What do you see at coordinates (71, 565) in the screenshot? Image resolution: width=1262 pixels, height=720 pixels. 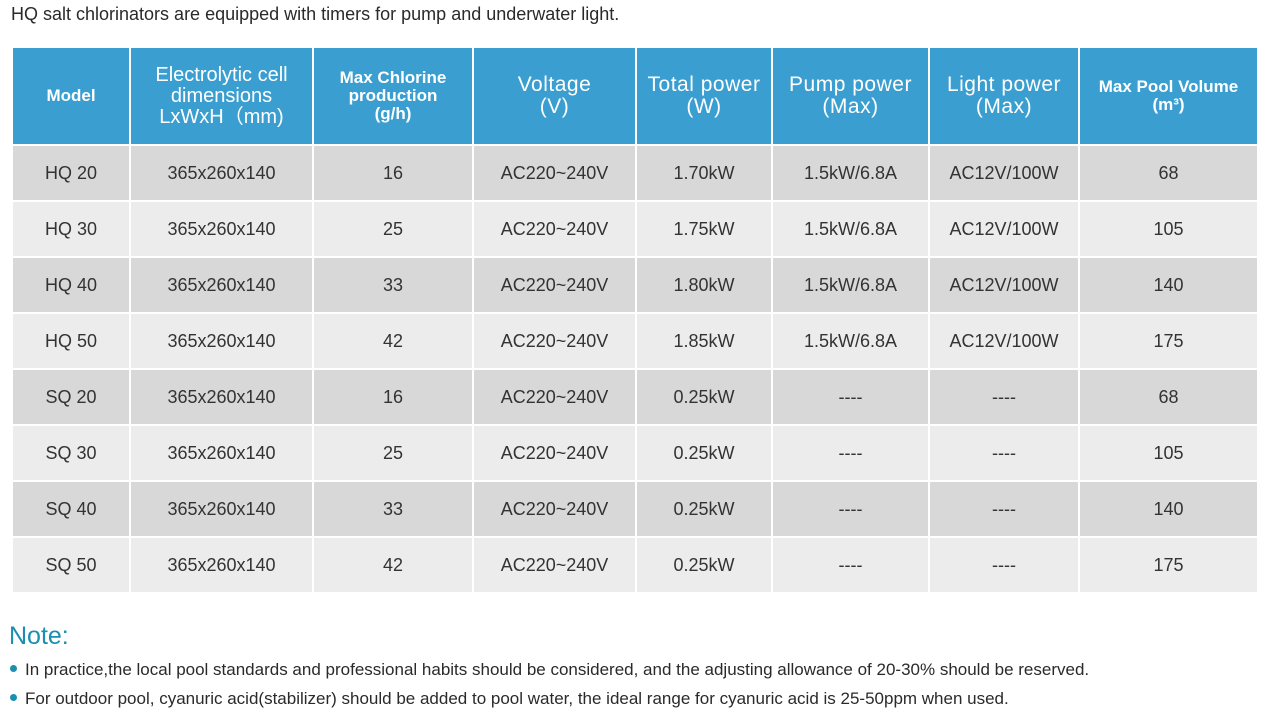 I see `cell-model: SQ 50` at bounding box center [71, 565].